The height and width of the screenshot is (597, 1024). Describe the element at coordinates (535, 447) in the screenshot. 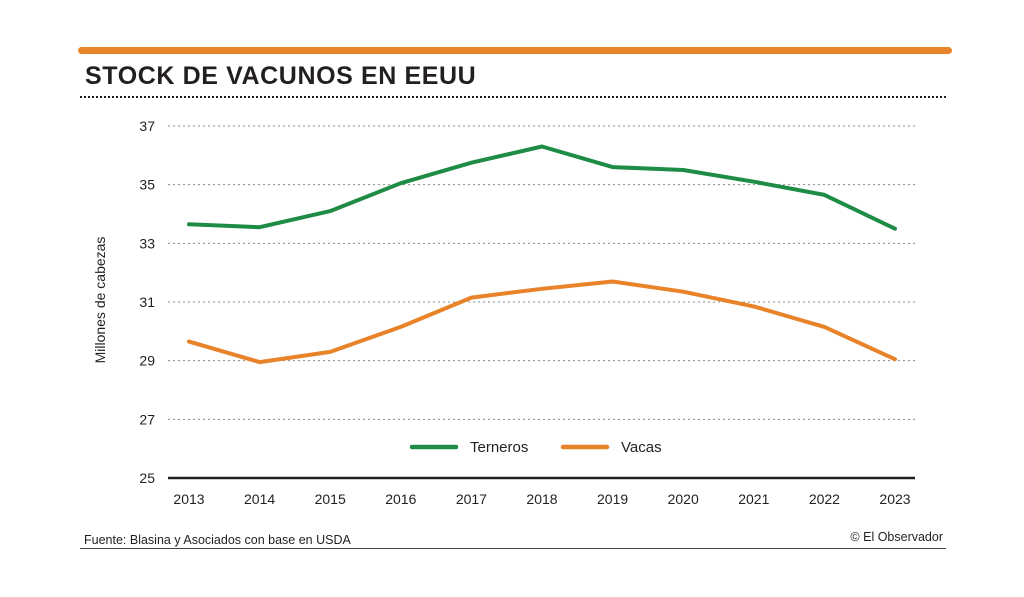

I see `legend: Terneros Vacas` at that location.